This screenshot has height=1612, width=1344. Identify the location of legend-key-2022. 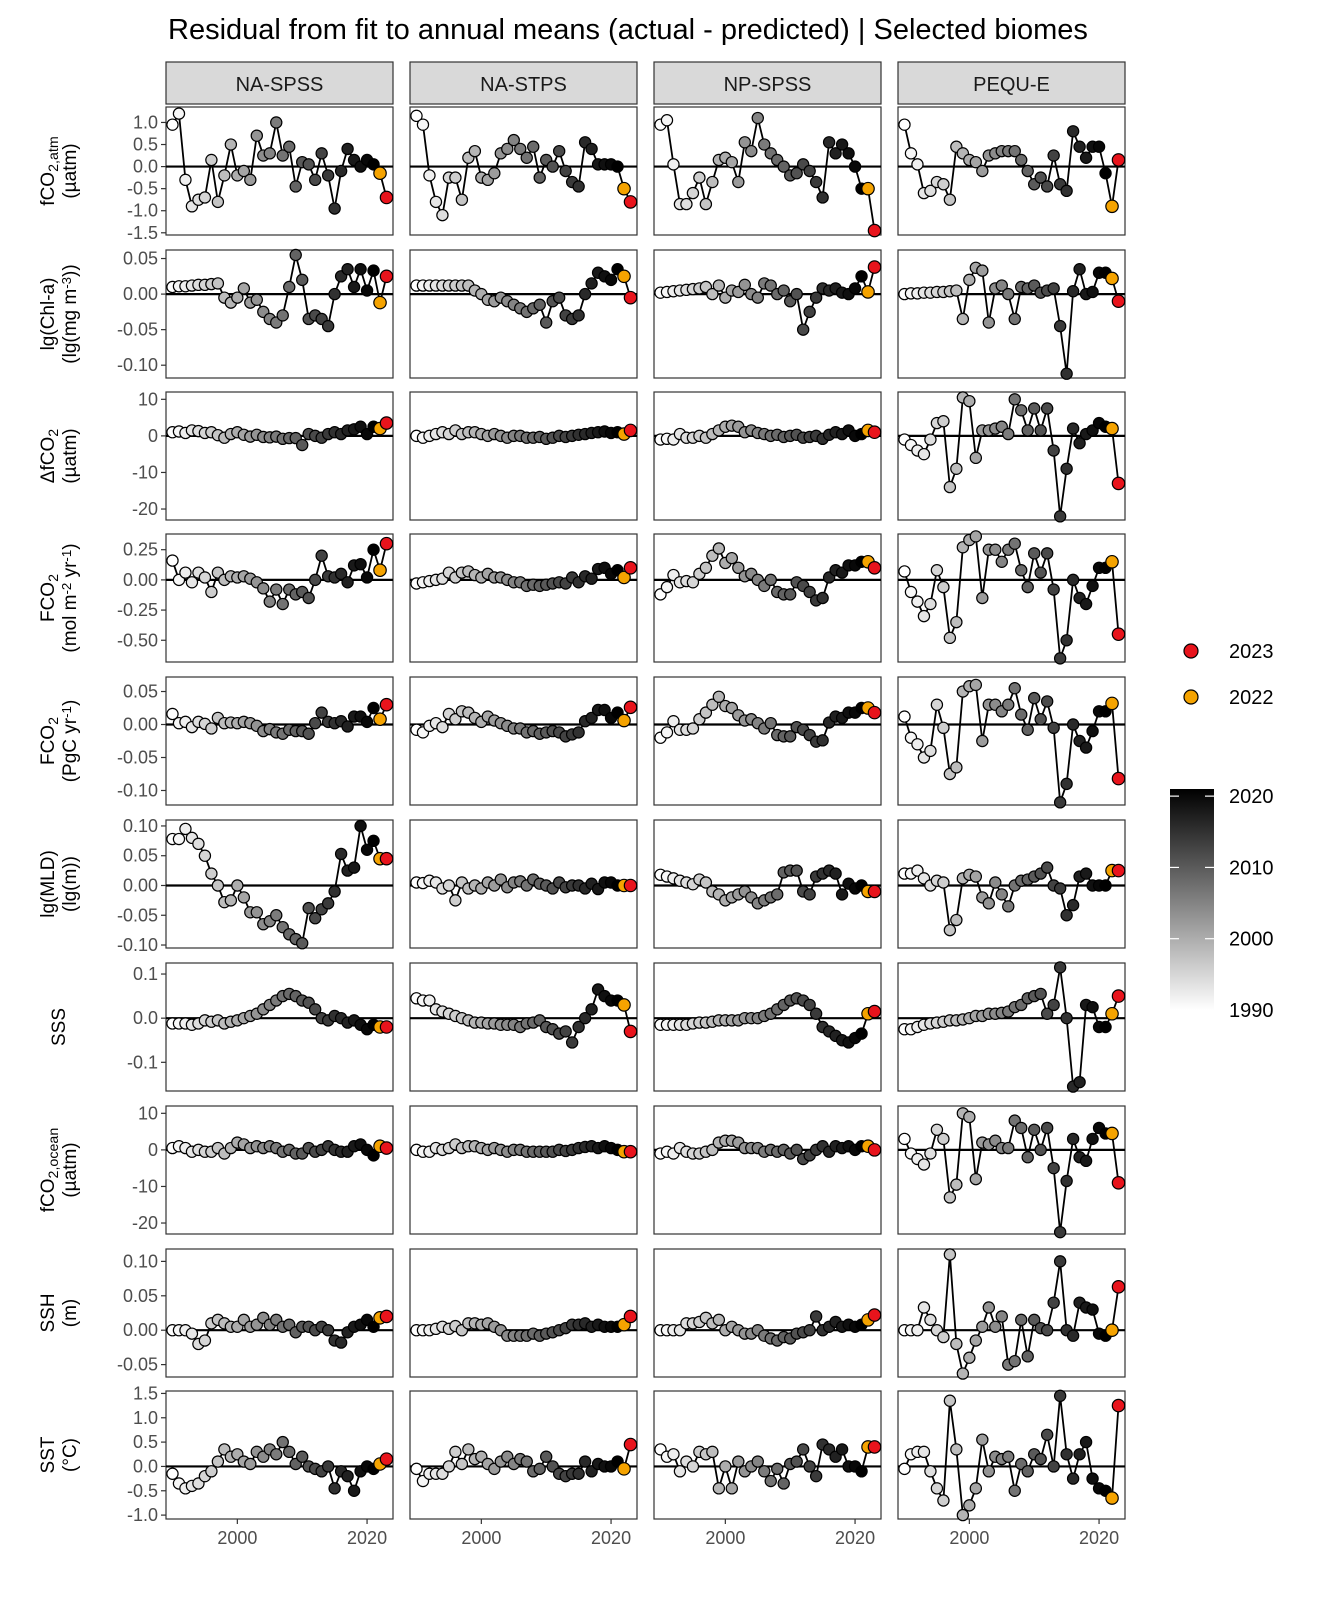
(1191, 697).